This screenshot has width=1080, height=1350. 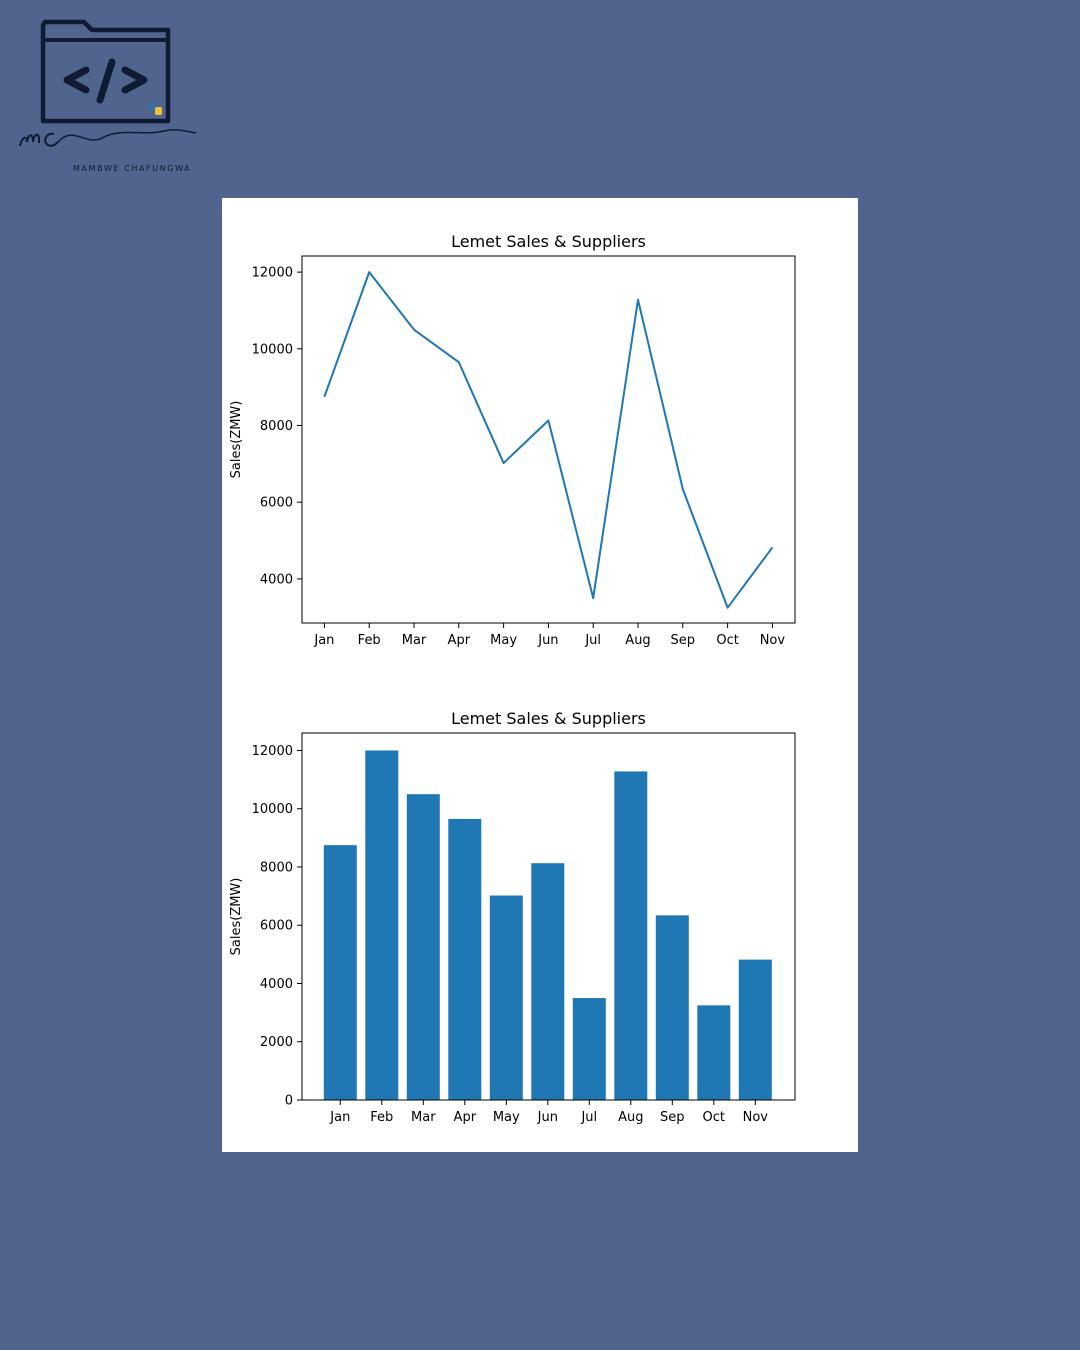 I want to click on bar-may, so click(x=506, y=997).